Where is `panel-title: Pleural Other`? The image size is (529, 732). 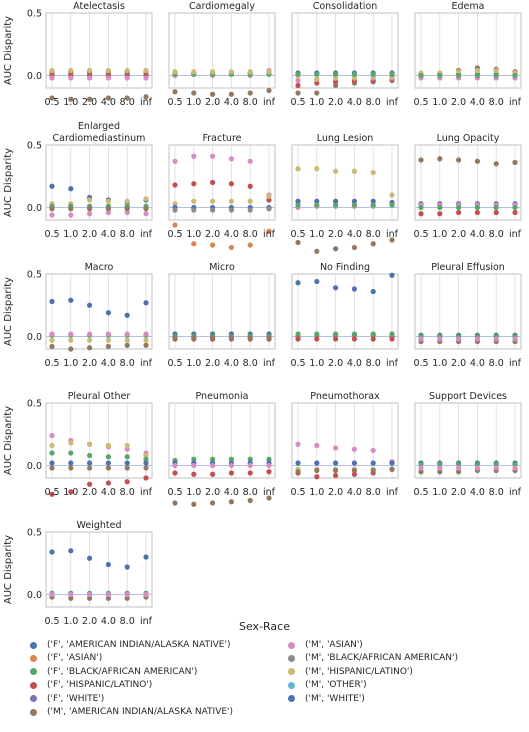 panel-title: Pleural Other is located at coordinates (99, 396).